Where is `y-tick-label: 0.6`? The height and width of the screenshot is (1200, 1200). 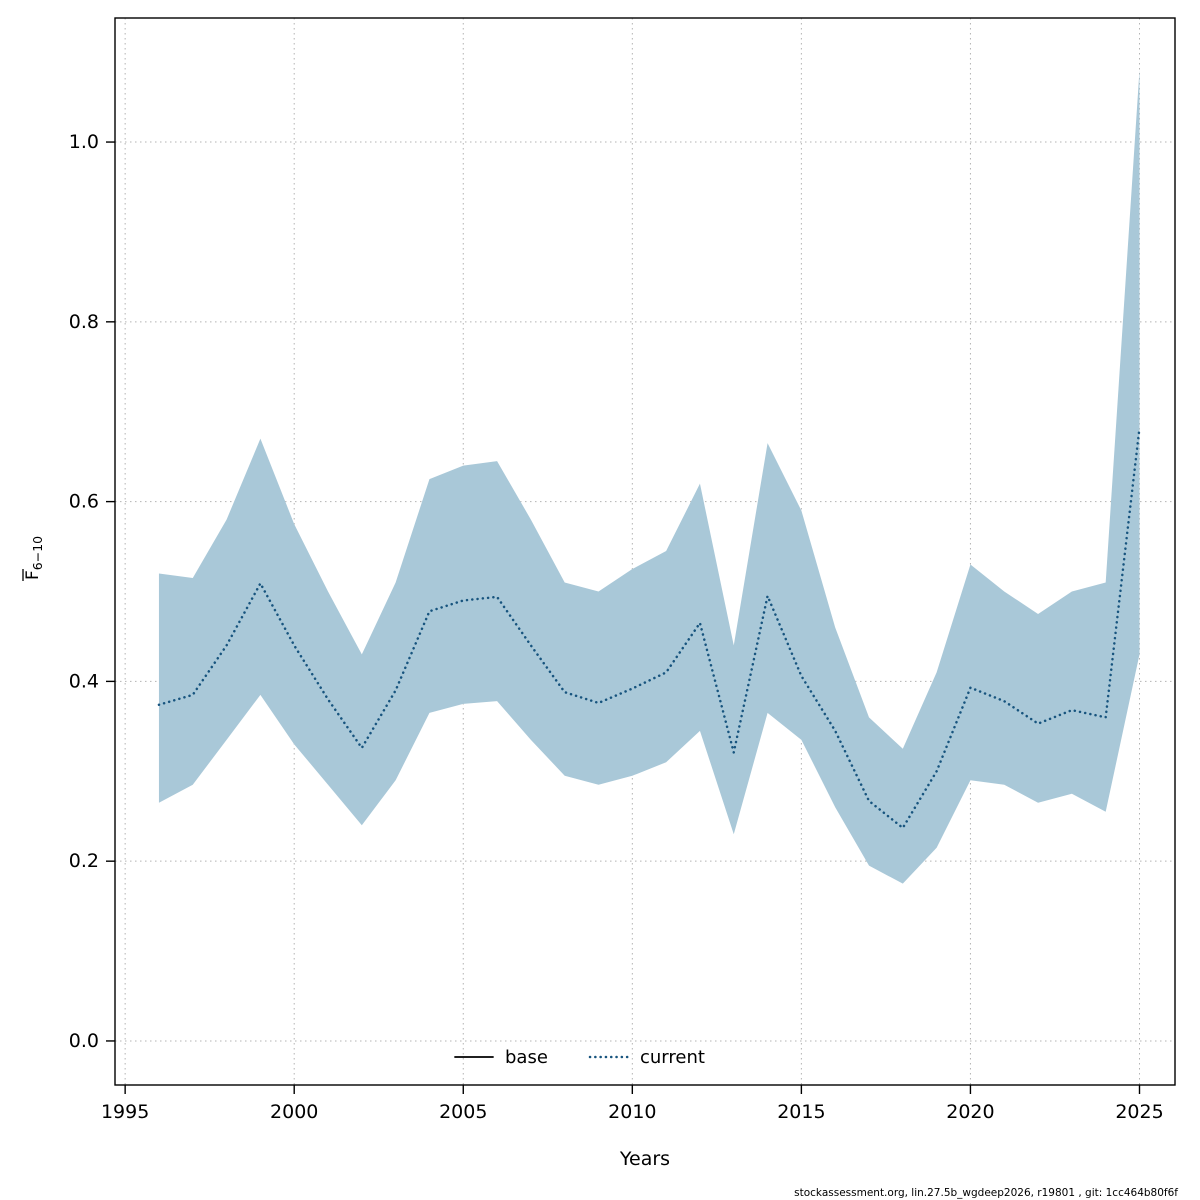
y-tick-label: 0.6 is located at coordinates (84, 502).